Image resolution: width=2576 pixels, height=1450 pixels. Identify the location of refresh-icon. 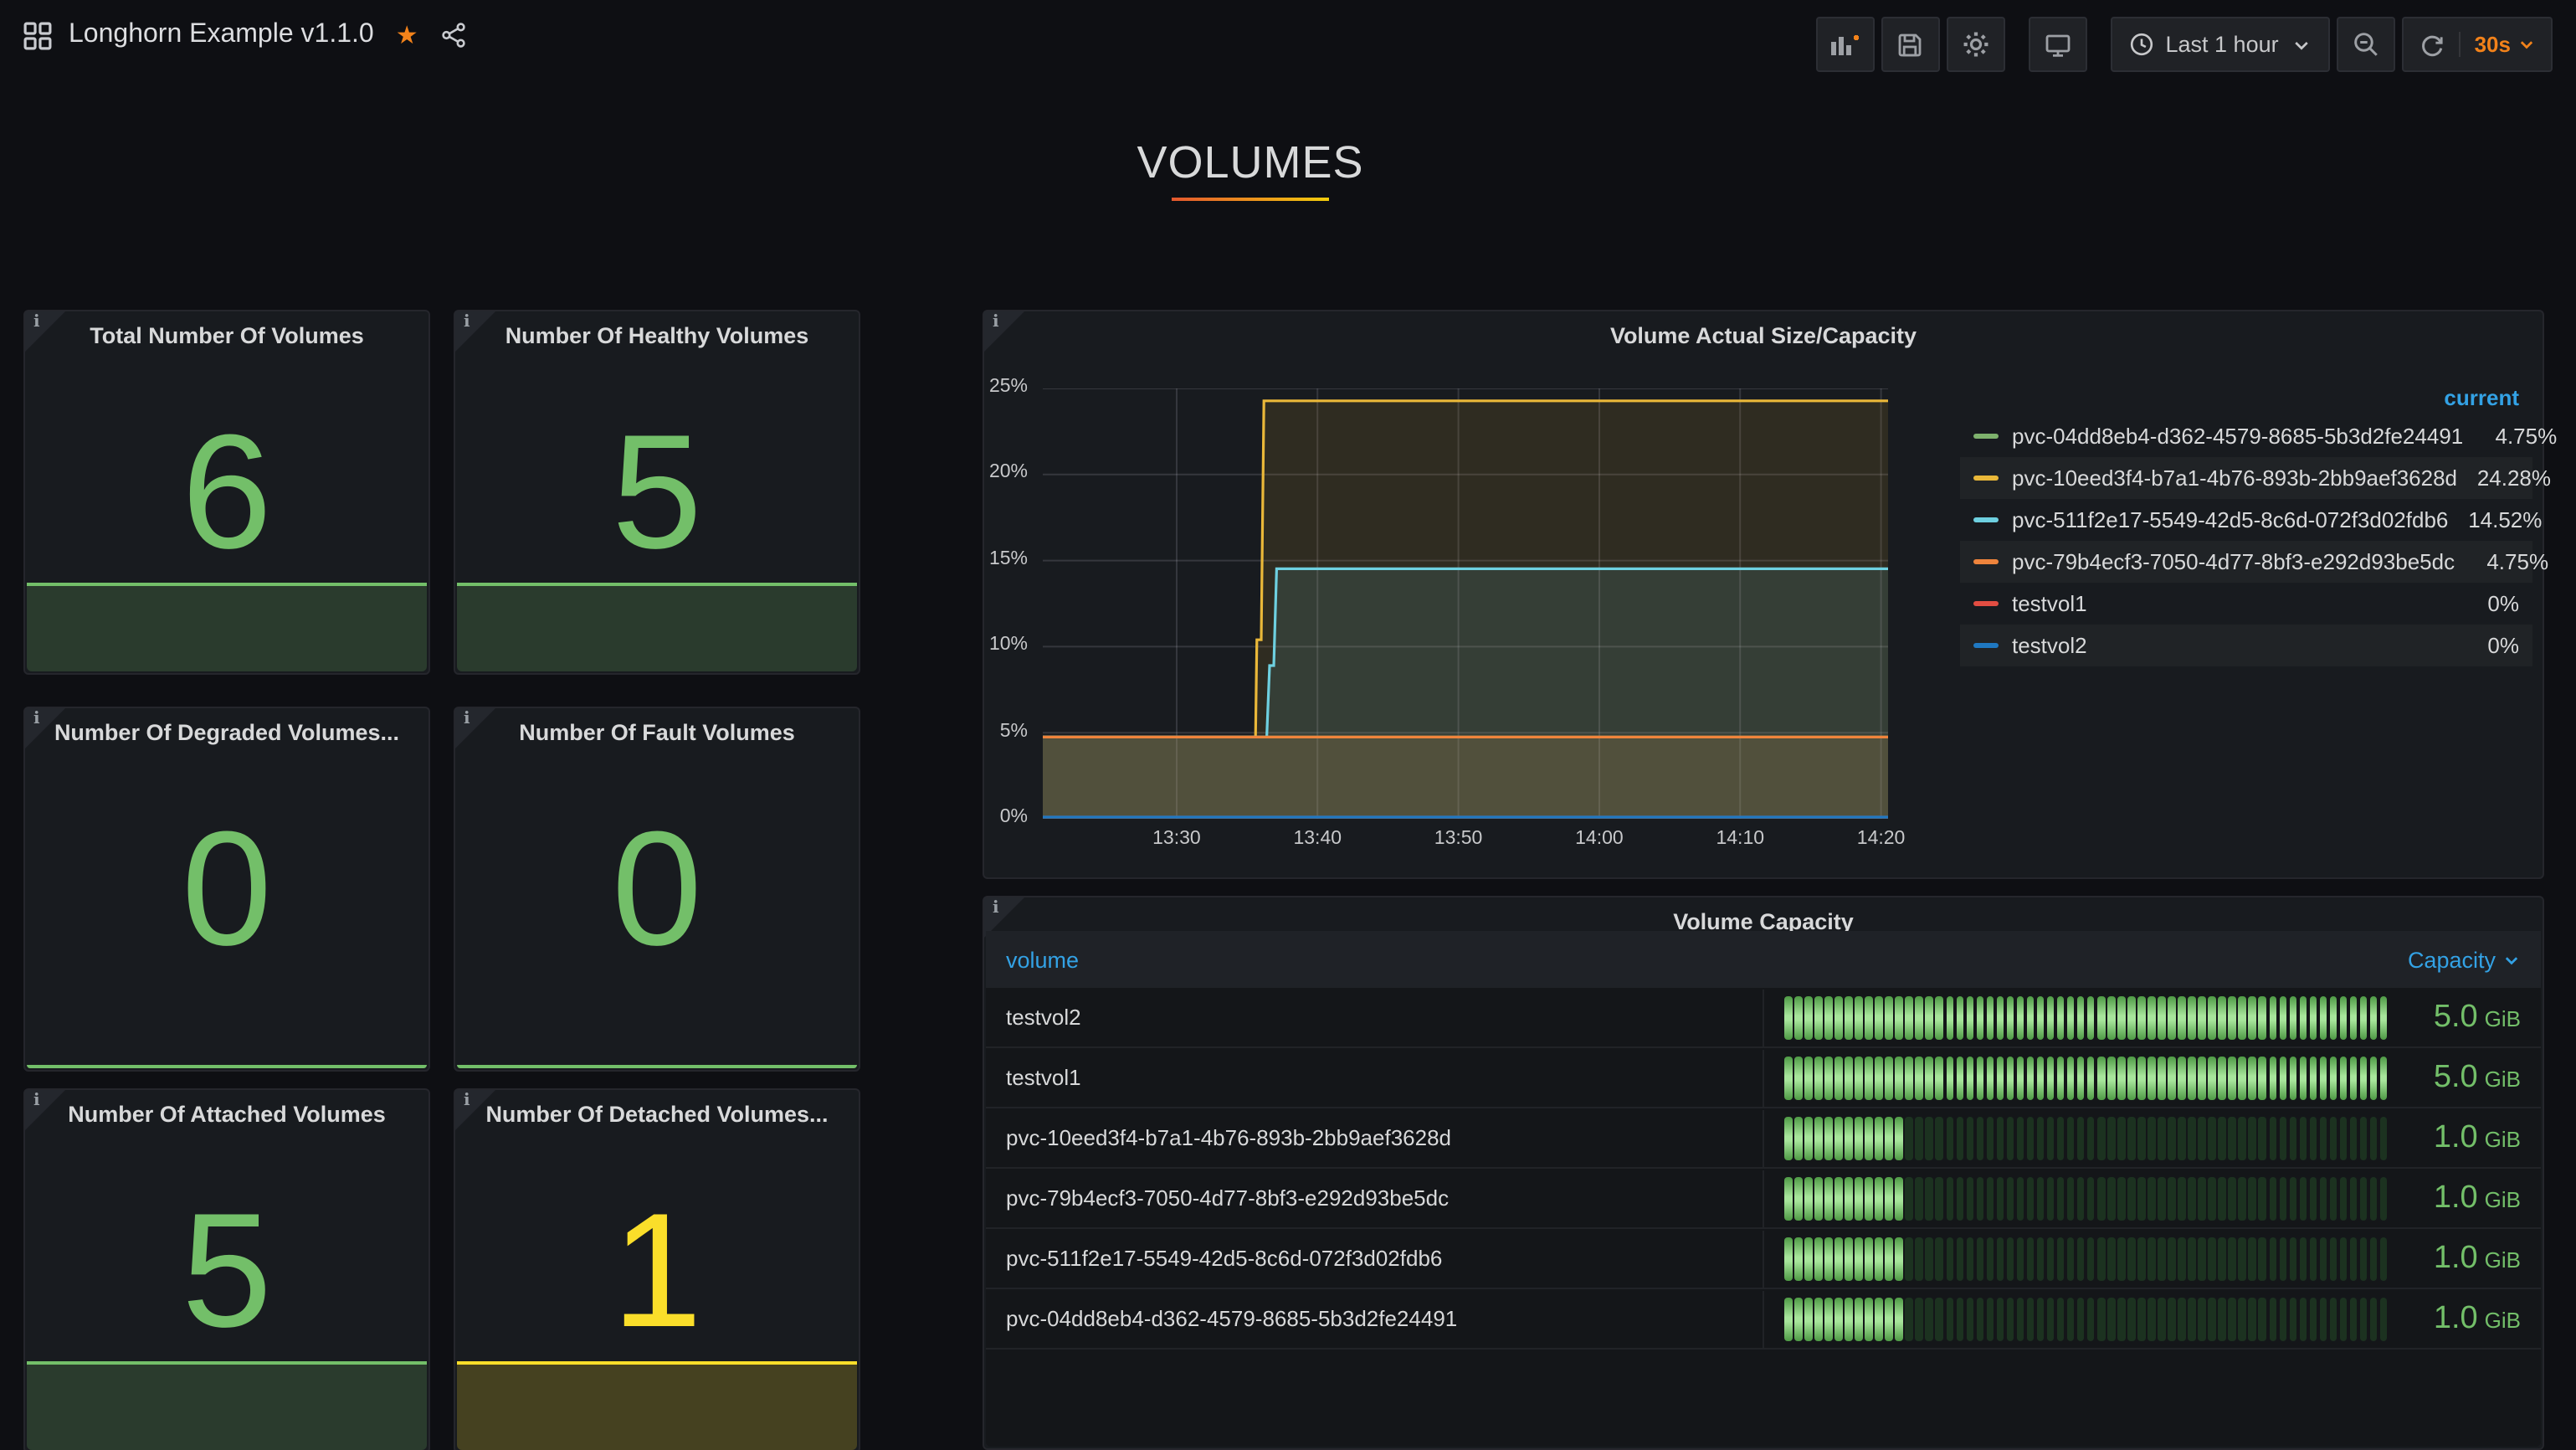
(2433, 45).